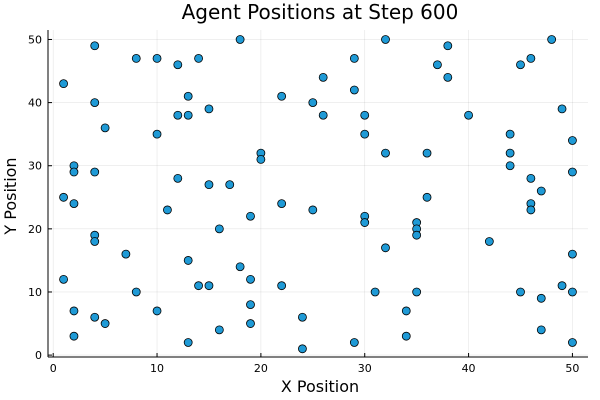 The image size is (600, 400). I want to click on x-axis-label: X Position, so click(320, 386).